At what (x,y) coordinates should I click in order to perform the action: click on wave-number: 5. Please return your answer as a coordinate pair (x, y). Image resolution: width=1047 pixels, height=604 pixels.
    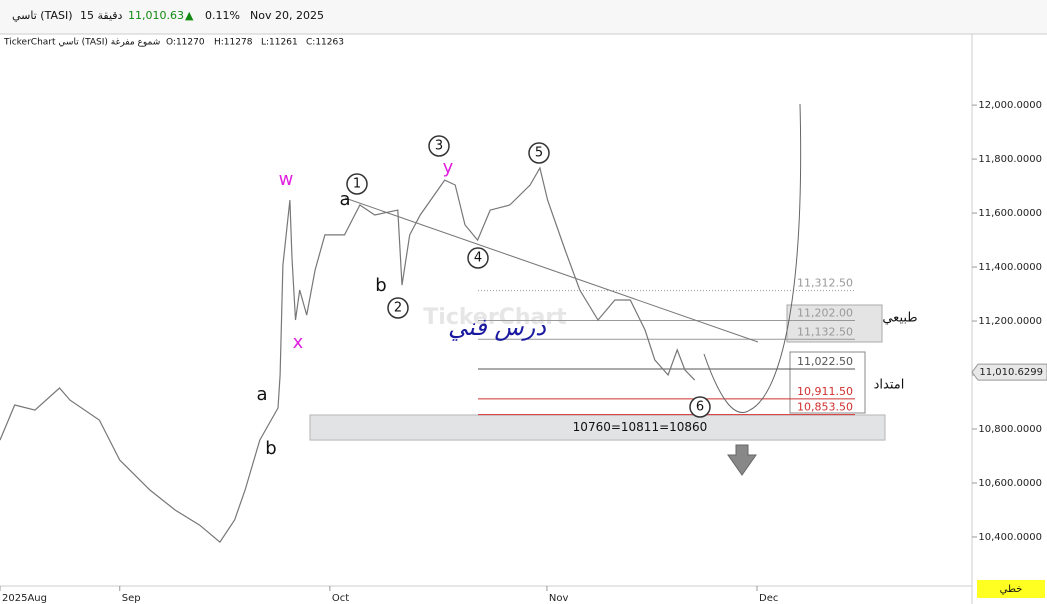
    Looking at the image, I should click on (539, 153).